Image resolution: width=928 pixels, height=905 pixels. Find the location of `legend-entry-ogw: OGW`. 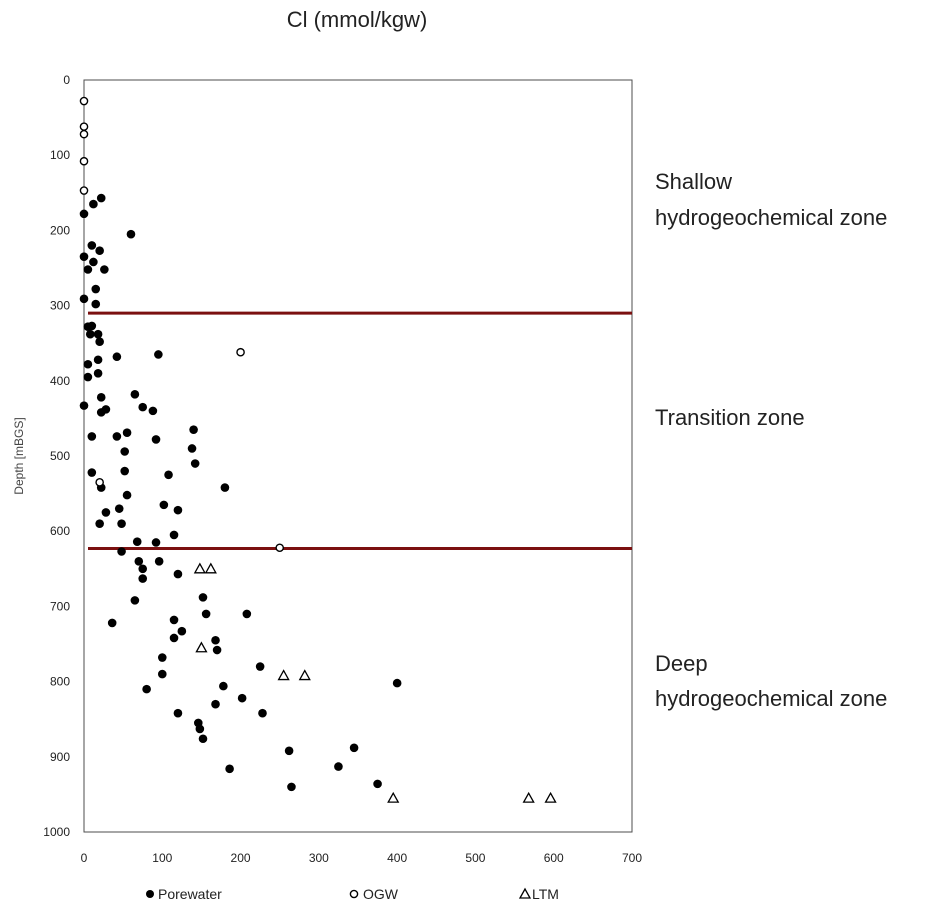

legend-entry-ogw: OGW is located at coordinates (374, 894).